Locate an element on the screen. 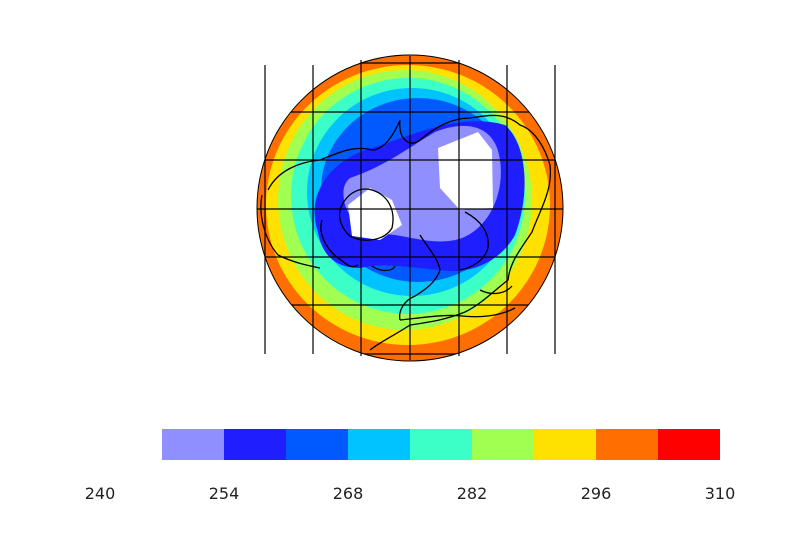  mediterranean-outline is located at coordinates (457, 314).